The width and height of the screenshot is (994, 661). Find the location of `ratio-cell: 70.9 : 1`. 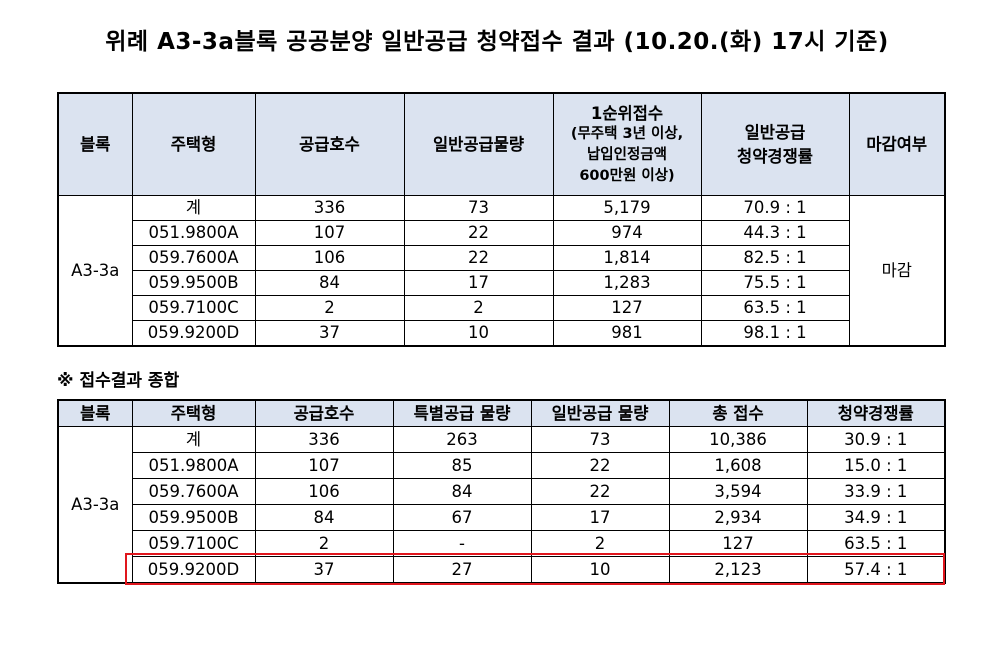

ratio-cell: 70.9 : 1 is located at coordinates (775, 208).